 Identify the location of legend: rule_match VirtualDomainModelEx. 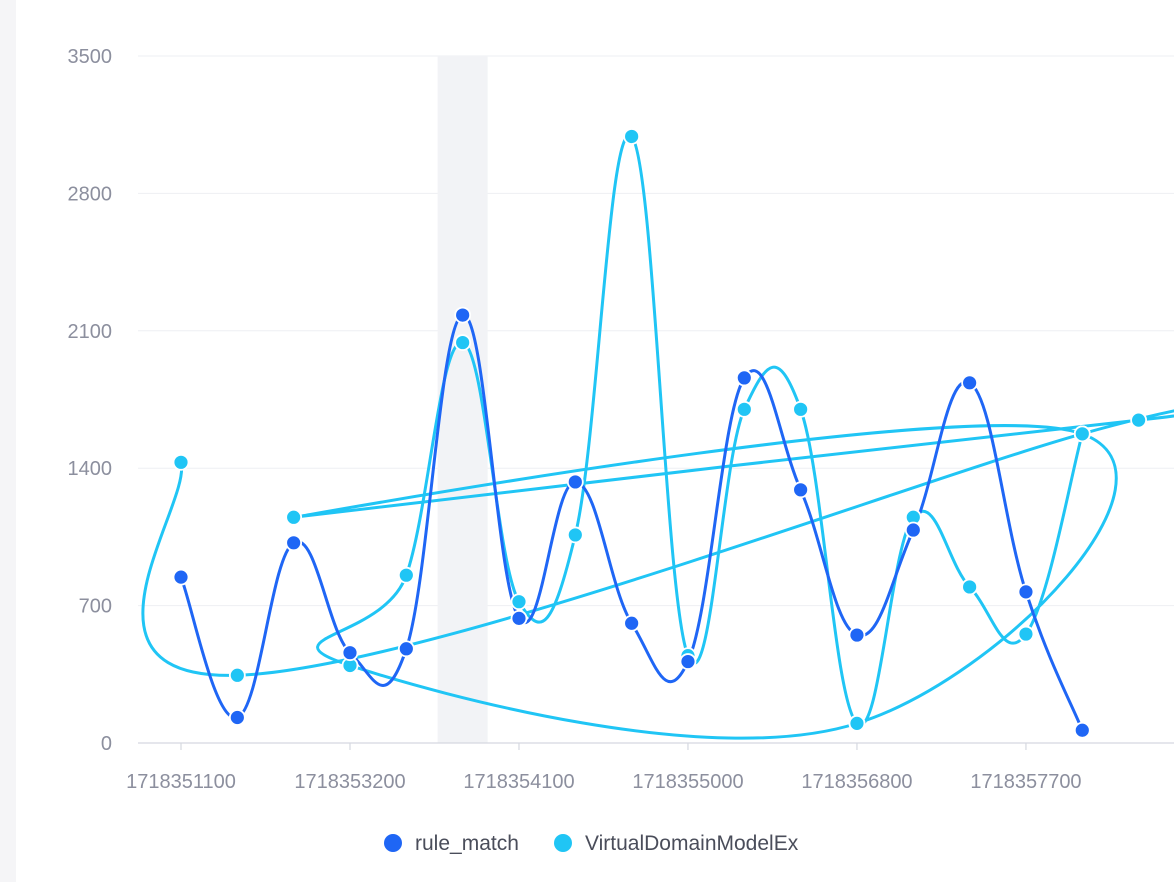
(591, 843).